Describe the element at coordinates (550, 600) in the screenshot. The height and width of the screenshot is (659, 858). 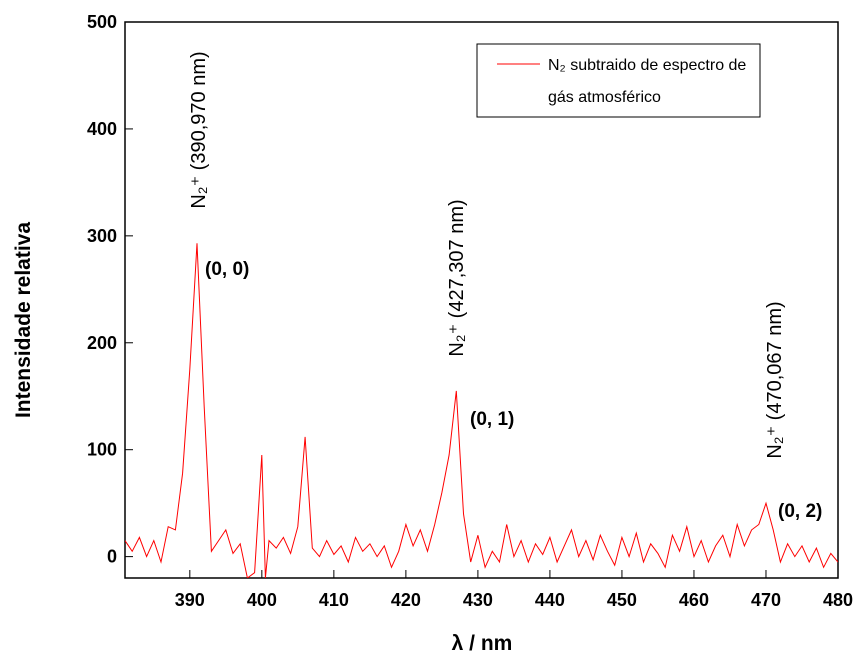
I see `x-tick-label: 440` at that location.